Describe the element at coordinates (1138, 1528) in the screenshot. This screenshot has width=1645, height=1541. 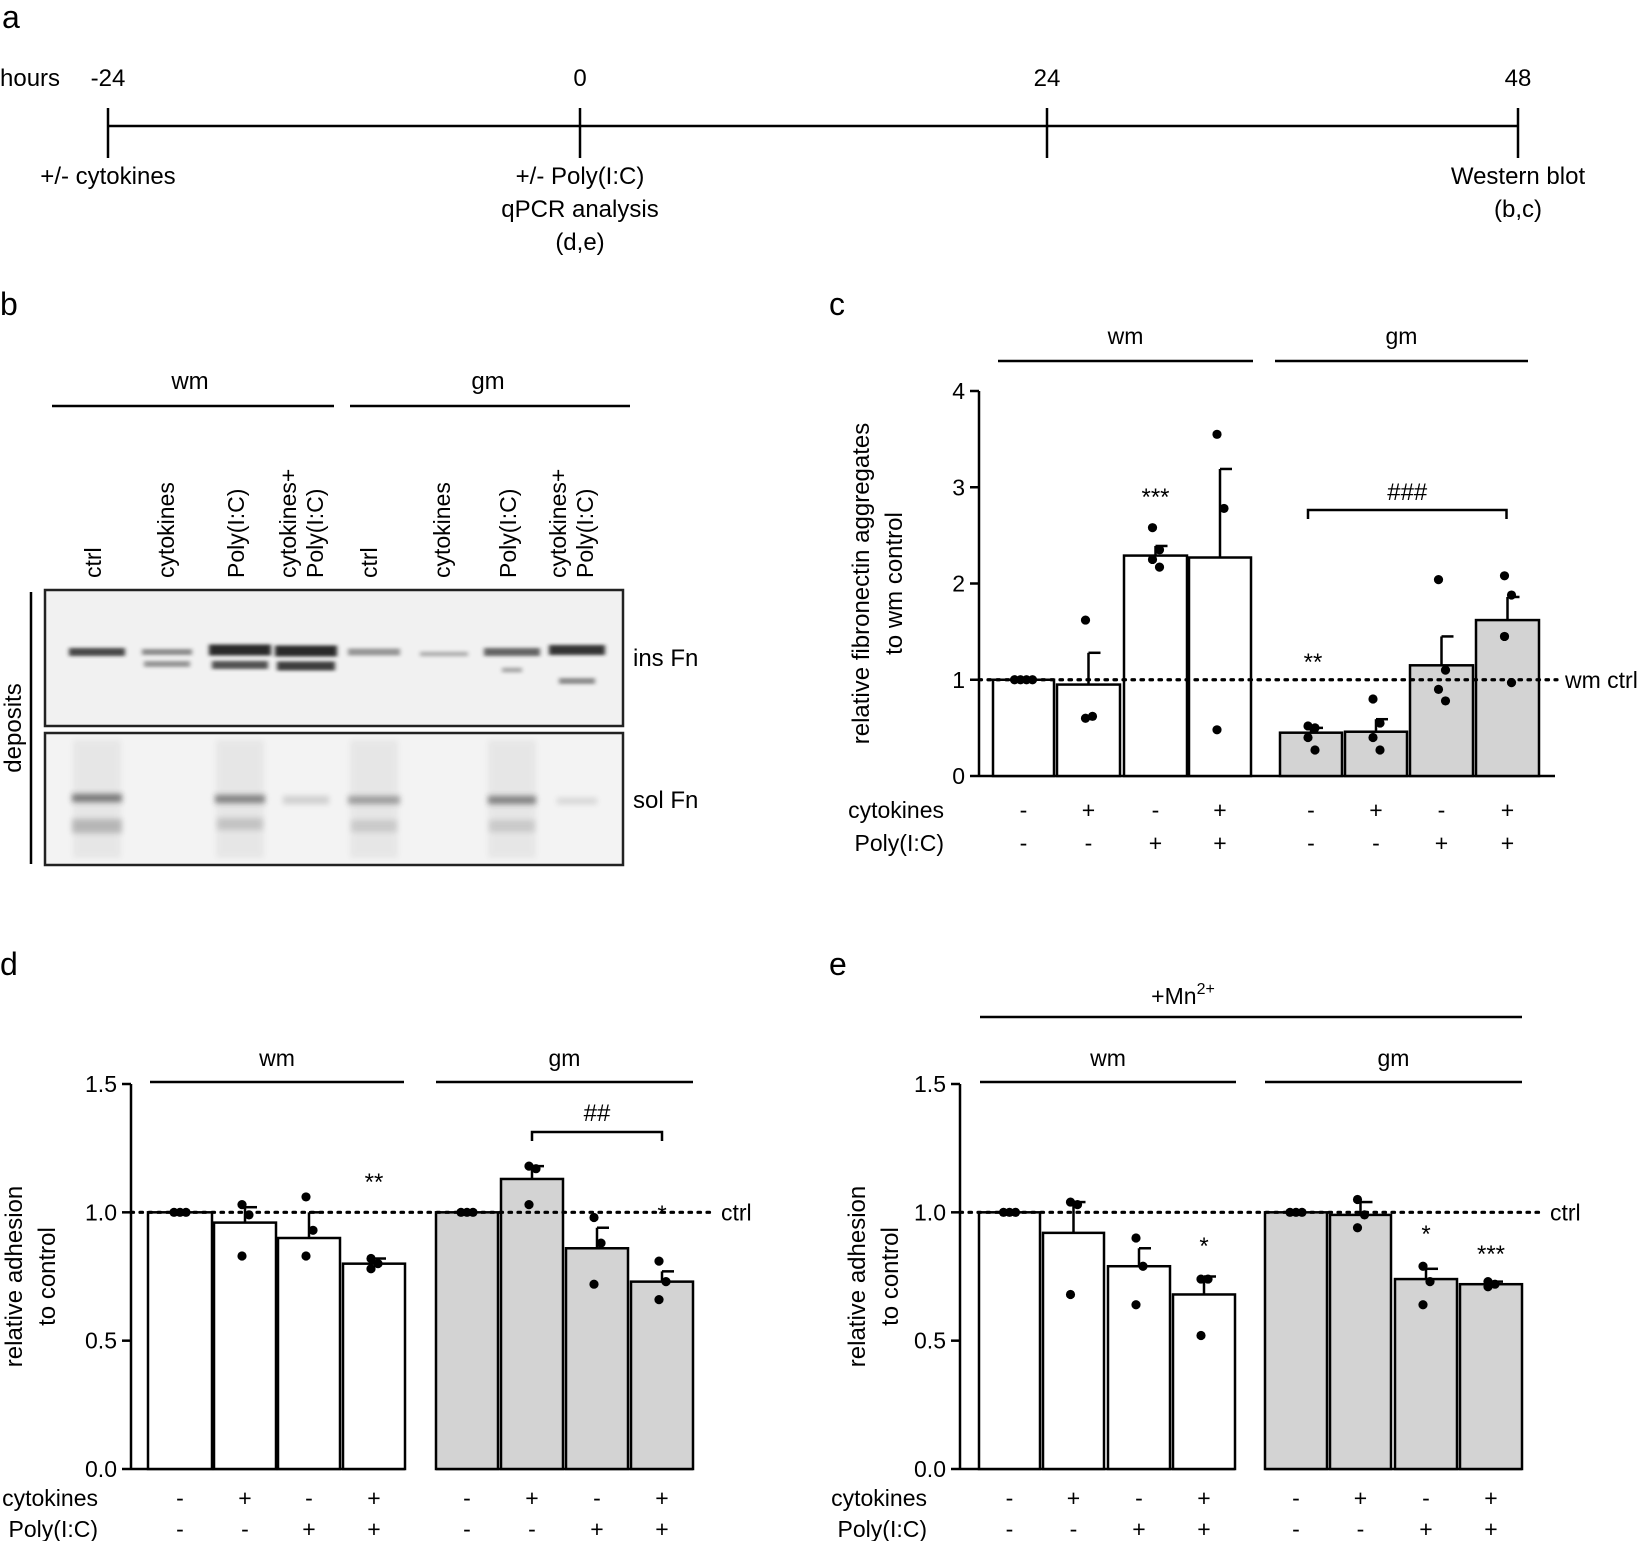
I see `e-polyic-sign-2: +` at that location.